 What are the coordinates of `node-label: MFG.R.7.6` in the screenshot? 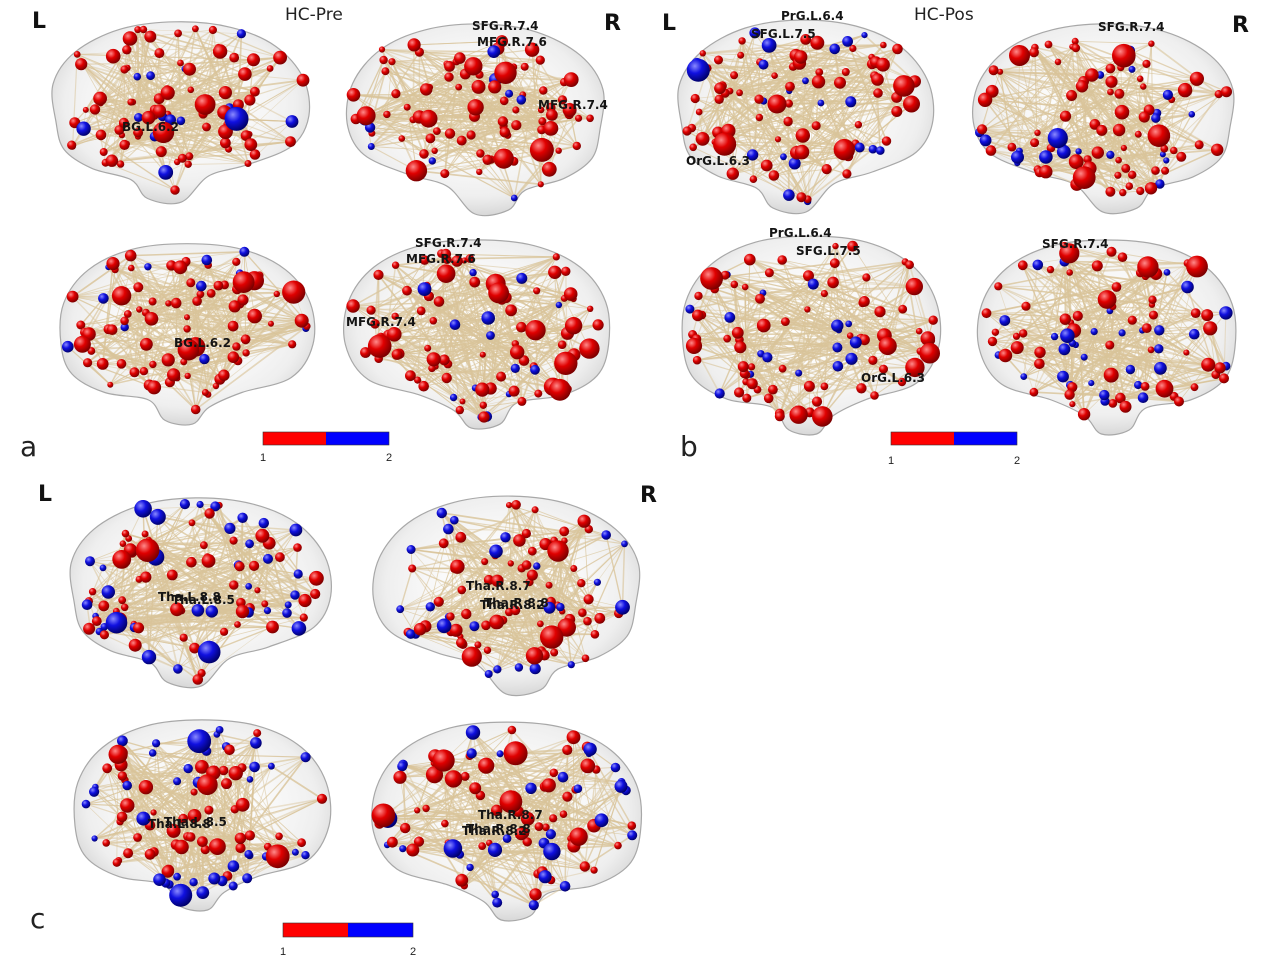 It's located at (512, 42).